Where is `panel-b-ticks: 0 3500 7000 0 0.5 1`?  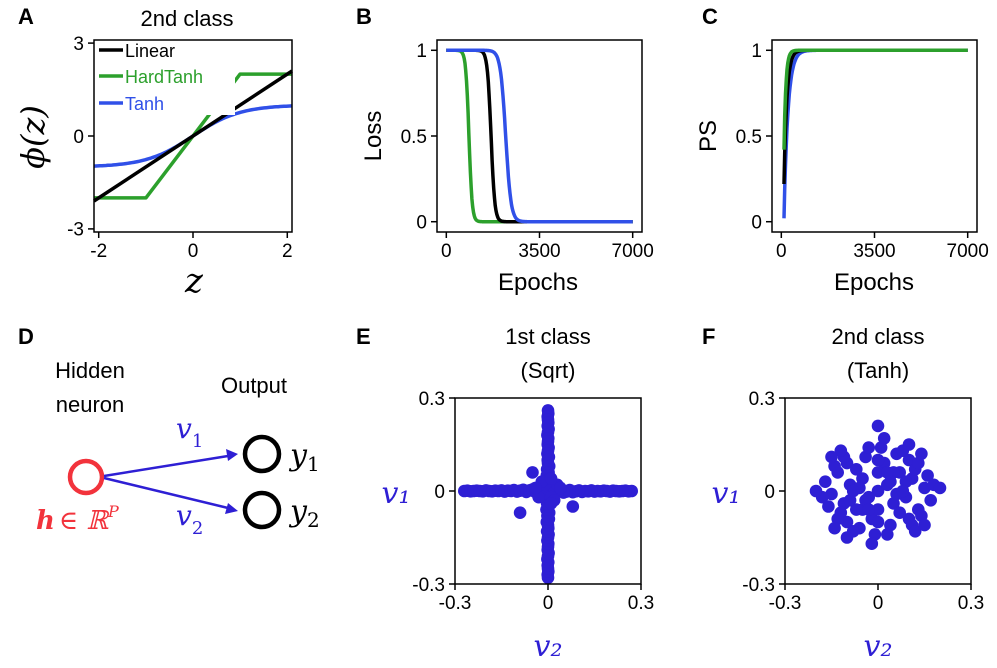
panel-b-ticks: 0 3500 7000 0 0.5 1 is located at coordinates (527, 151).